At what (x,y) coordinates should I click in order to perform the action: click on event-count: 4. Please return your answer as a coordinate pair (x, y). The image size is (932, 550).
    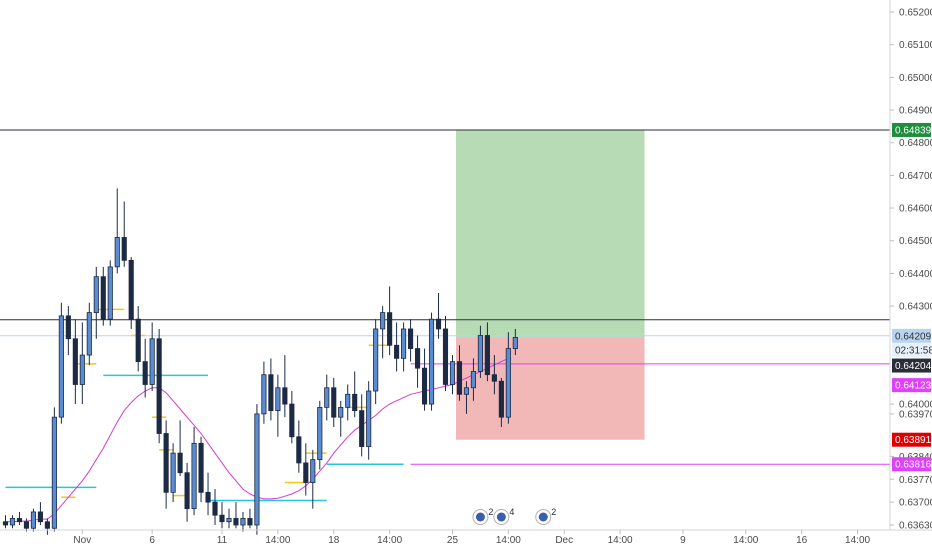
    Looking at the image, I should click on (511, 512).